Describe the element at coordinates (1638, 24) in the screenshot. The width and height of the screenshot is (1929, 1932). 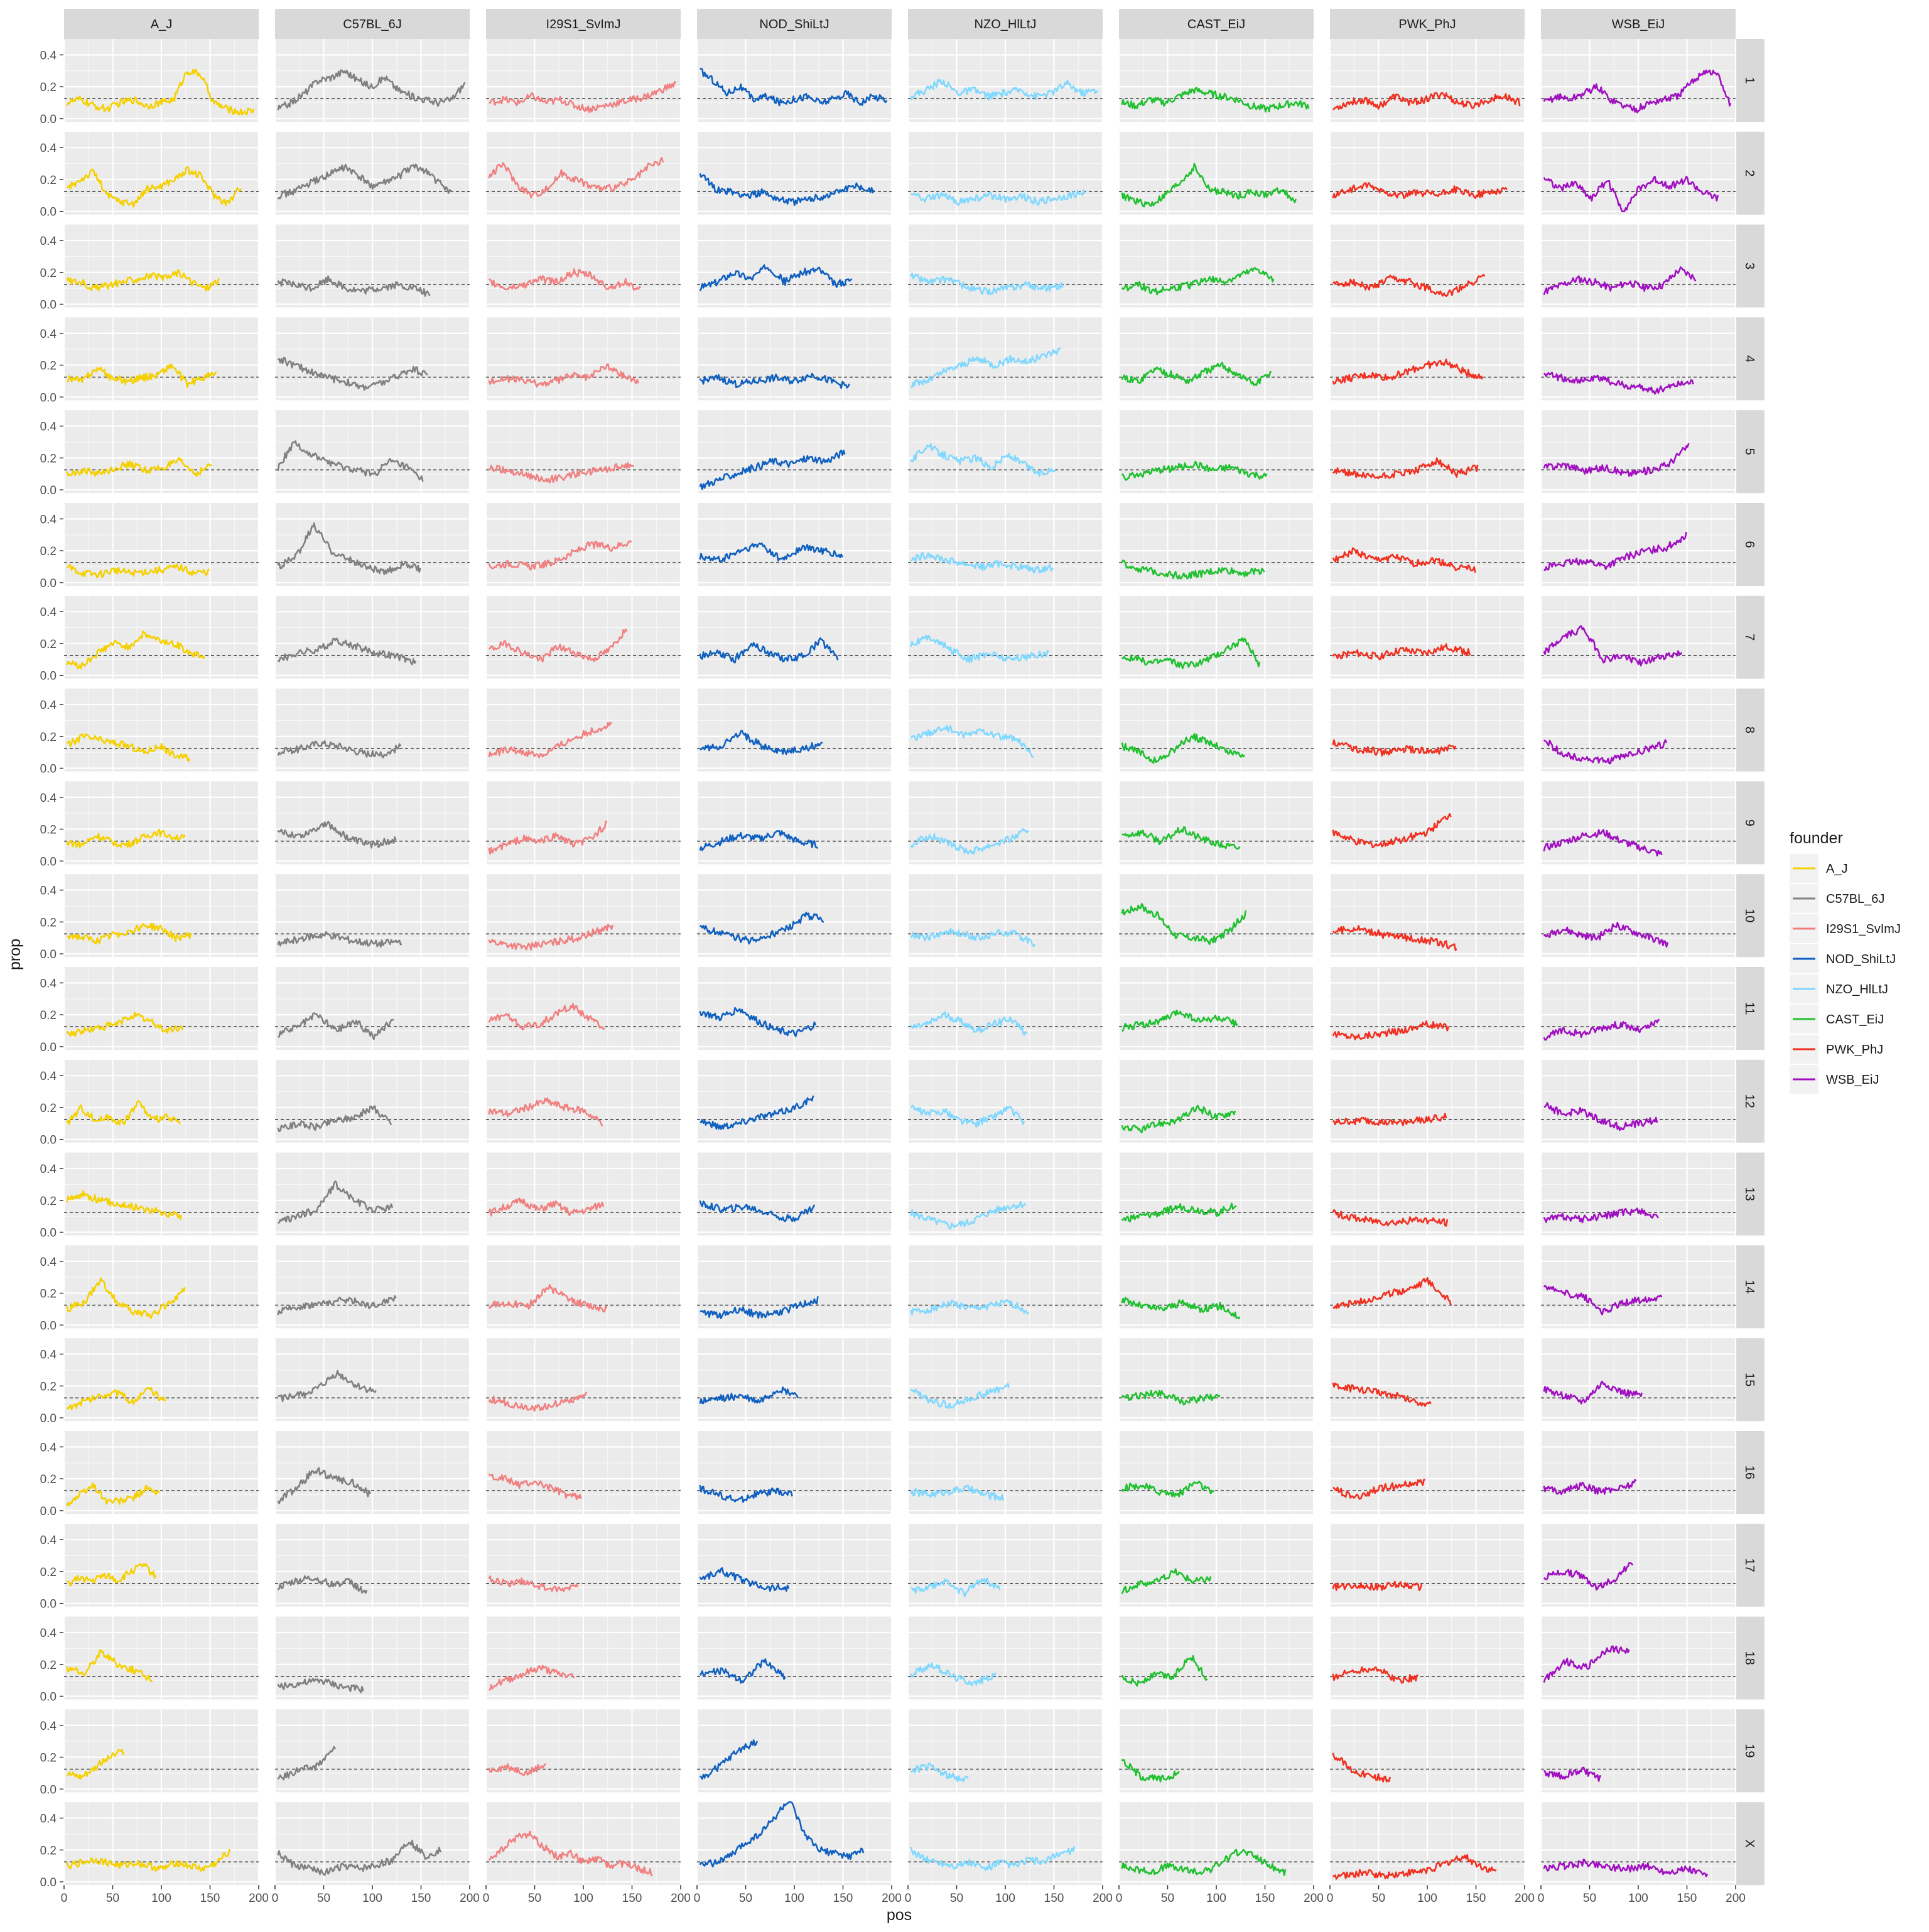
I see `column-strip` at that location.